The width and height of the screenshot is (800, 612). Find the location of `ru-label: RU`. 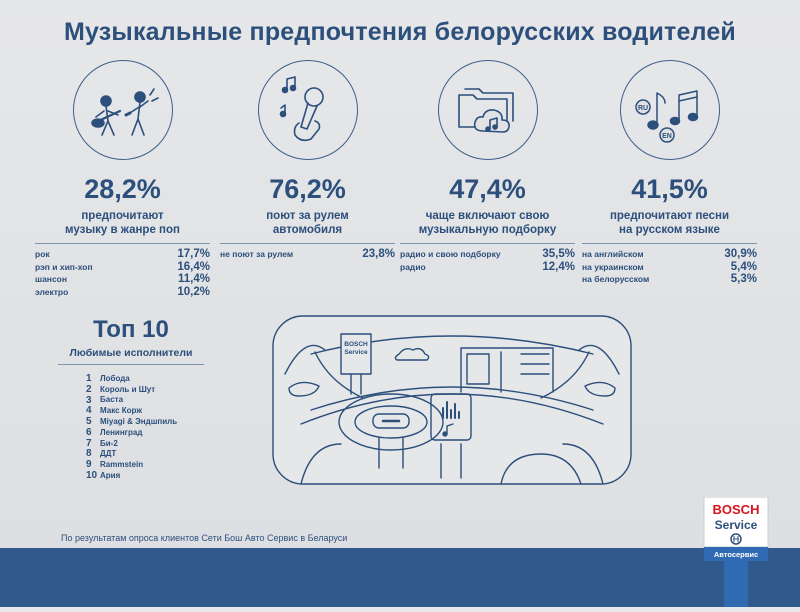

ru-label: RU is located at coordinates (642, 108).